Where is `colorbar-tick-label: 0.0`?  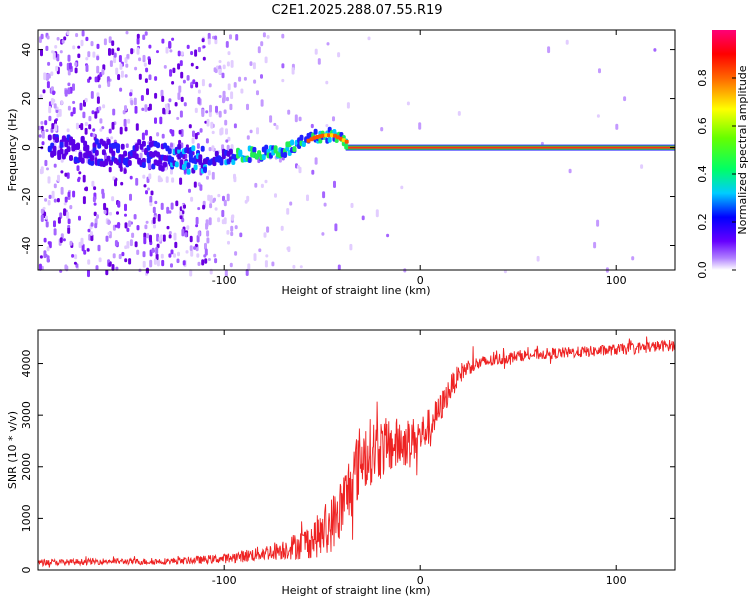
colorbar-tick-label: 0.0 is located at coordinates (702, 270).